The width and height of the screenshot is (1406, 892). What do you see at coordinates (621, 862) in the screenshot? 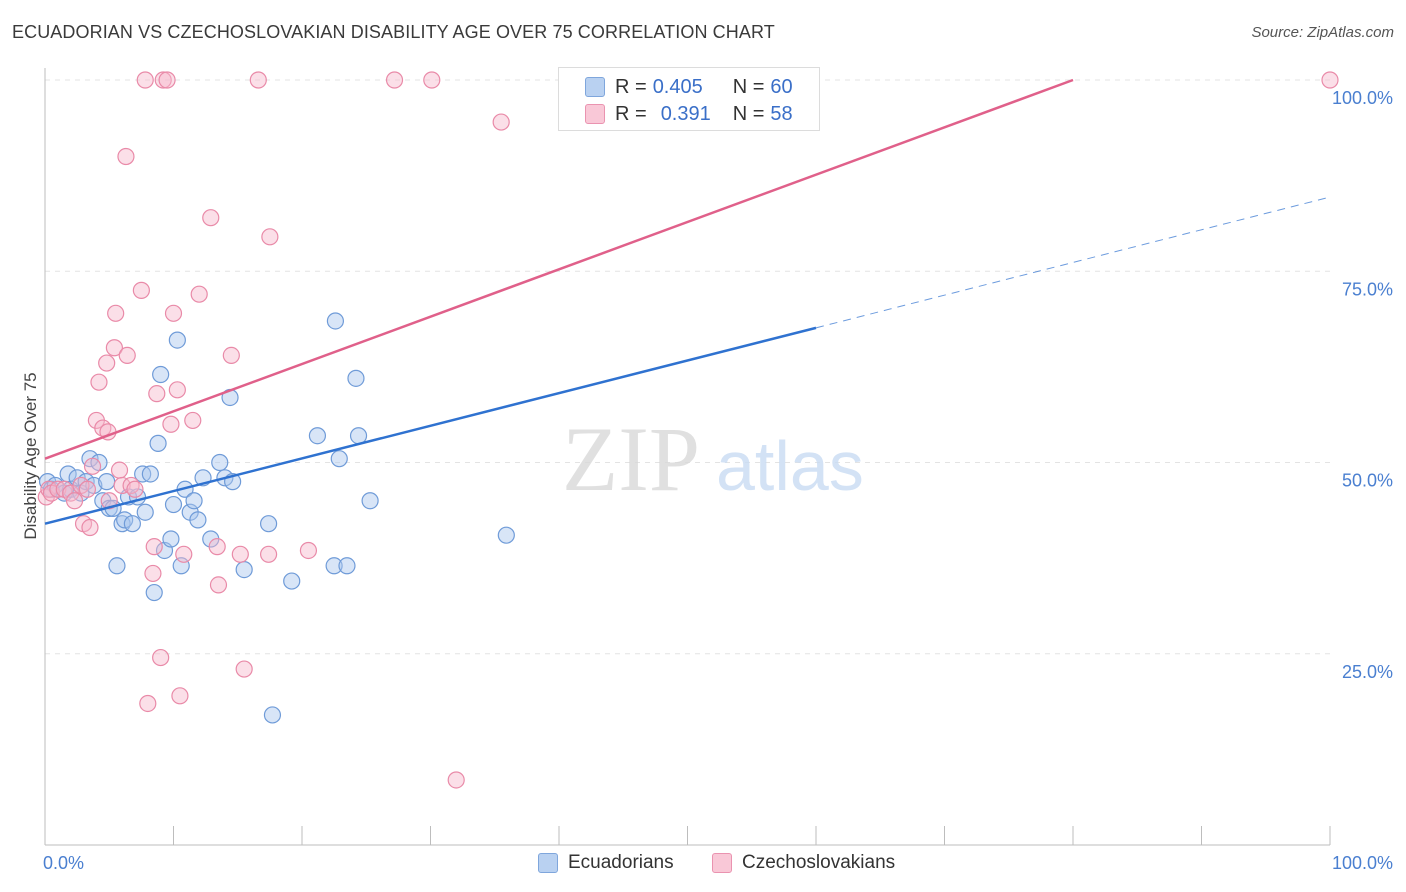
I see `legend-label-ecuadorians: Ecuadorians` at bounding box center [621, 862].